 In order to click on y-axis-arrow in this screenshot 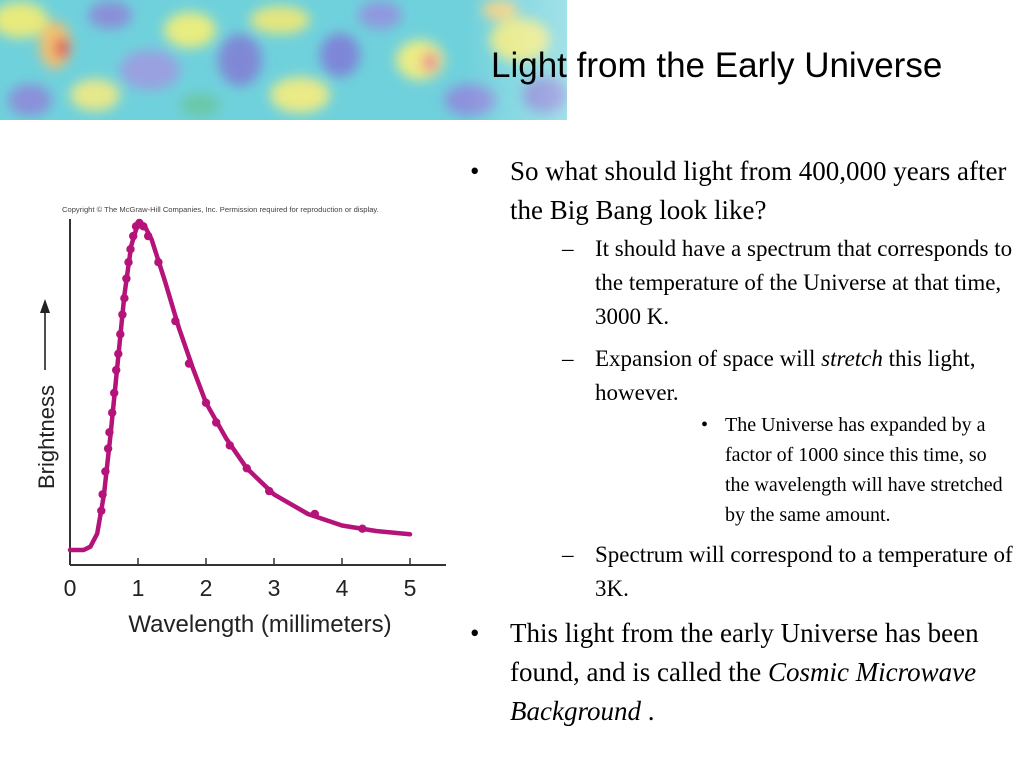, I will do `click(45, 334)`.